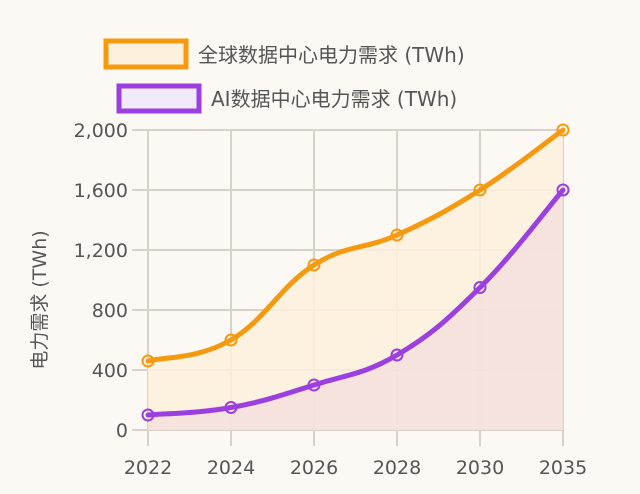  What do you see at coordinates (331, 55) in the screenshot?
I see `legend-label-global: 全球数据中心电力需求 (TWh)` at bounding box center [331, 55].